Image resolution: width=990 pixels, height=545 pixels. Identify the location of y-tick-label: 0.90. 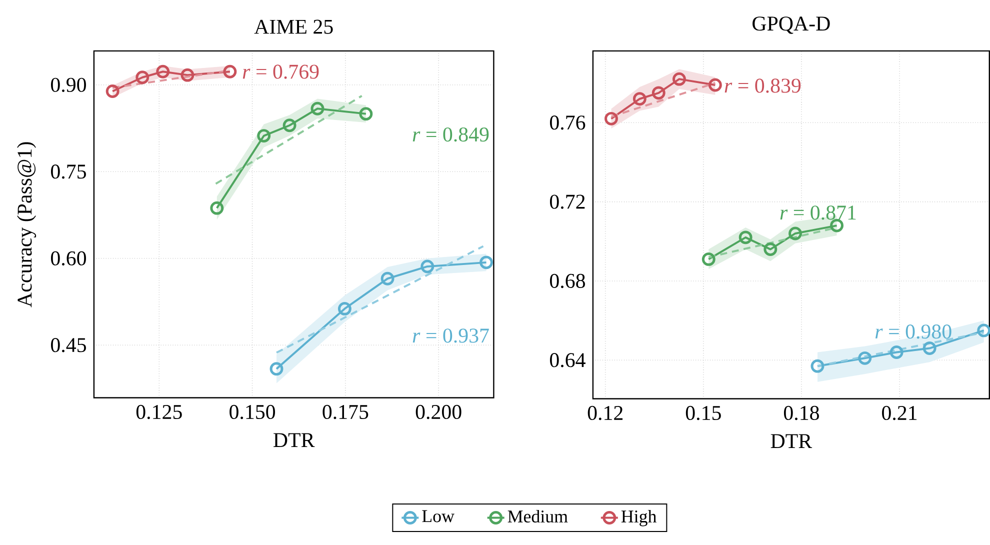
(68, 85).